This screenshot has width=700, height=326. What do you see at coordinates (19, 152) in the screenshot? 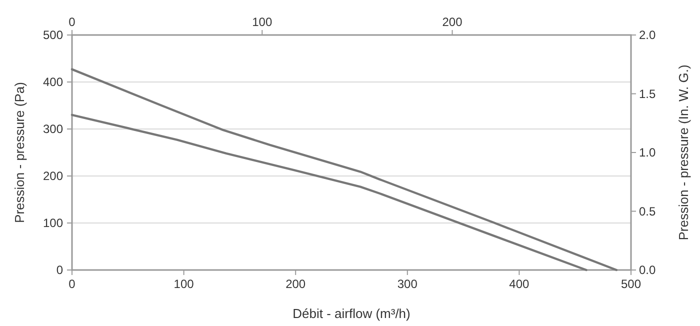
I see `y-axis-title: Pression - pressure (Pa)` at bounding box center [19, 152].